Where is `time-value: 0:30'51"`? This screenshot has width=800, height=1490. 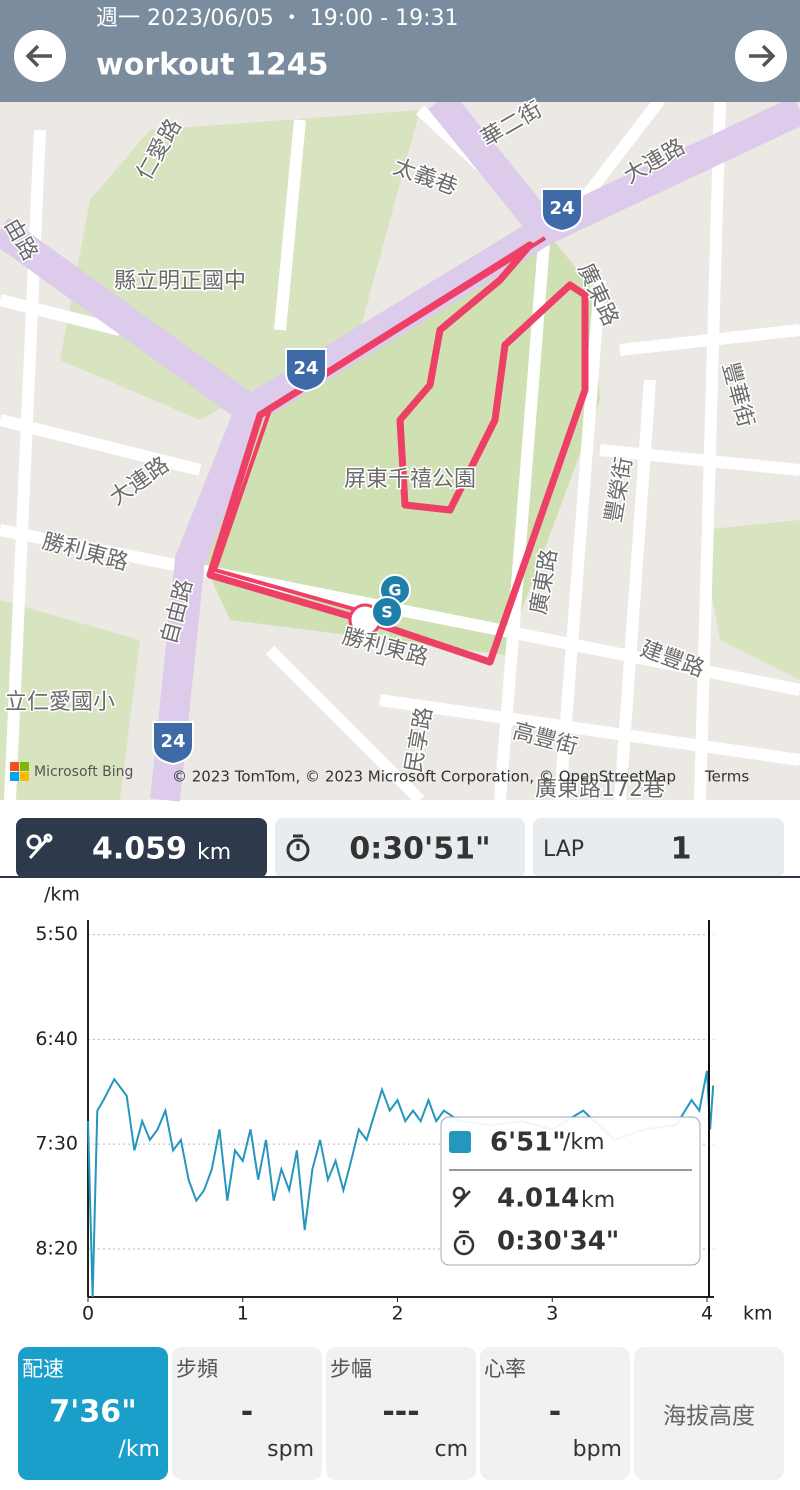
time-value: 0:30'51" is located at coordinates (419, 849).